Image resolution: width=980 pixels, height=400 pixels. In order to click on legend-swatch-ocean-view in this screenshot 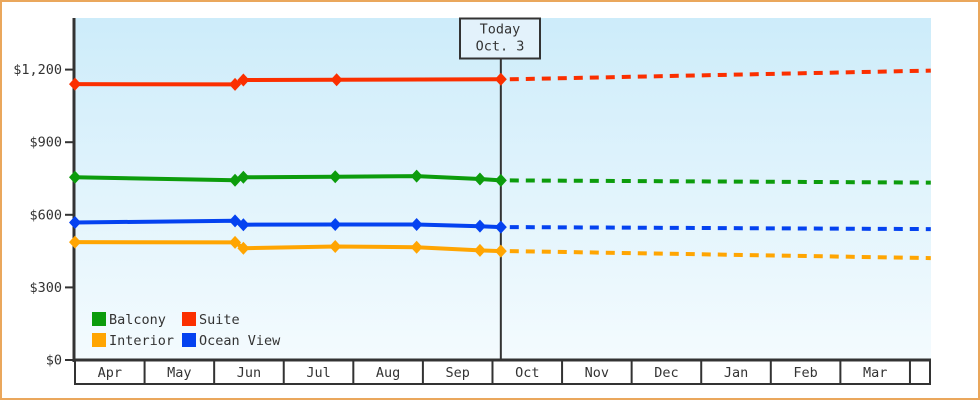, I will do `click(189, 340)`.